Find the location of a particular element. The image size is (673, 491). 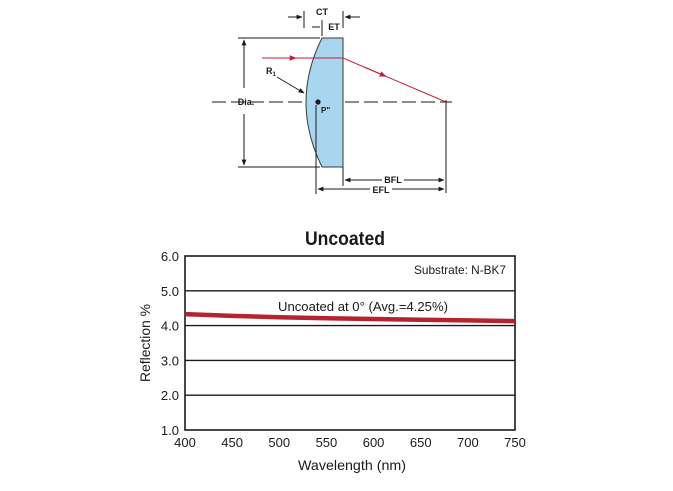

et-dimension is located at coordinates (317, 28).